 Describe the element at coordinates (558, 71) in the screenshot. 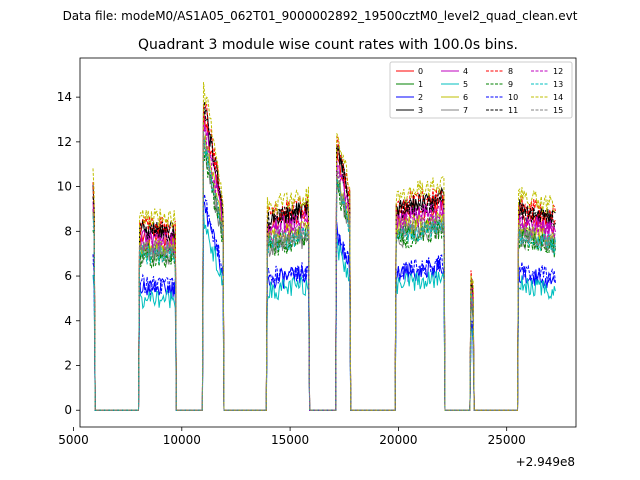

I see `legend-label-12: 12` at that location.